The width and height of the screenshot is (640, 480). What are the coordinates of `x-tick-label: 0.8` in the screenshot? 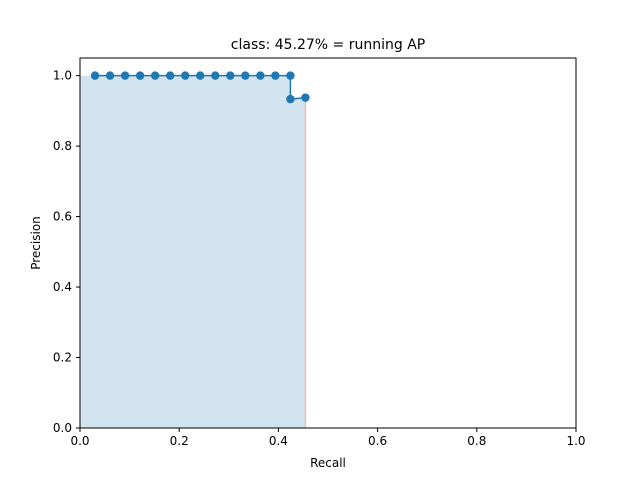 It's located at (476, 441).